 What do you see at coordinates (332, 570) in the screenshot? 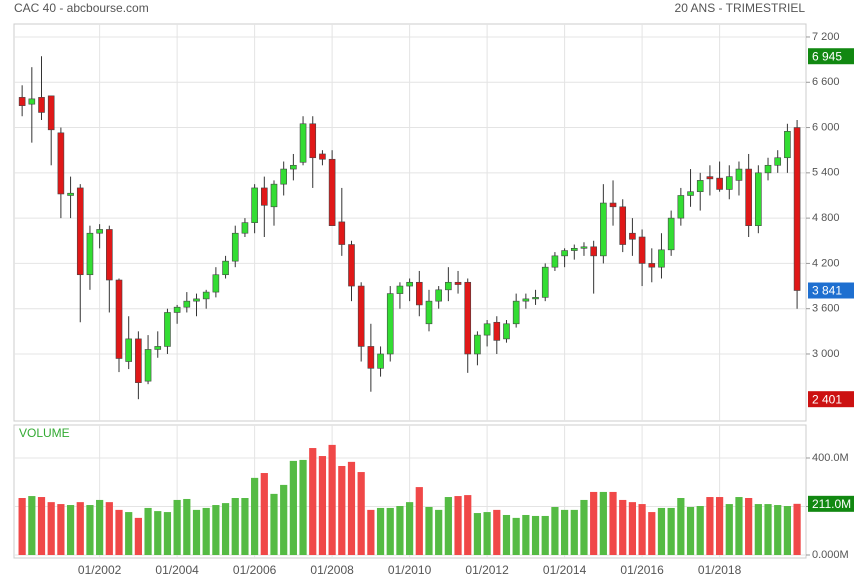
I see `x-tick-label: 01/2008` at bounding box center [332, 570].